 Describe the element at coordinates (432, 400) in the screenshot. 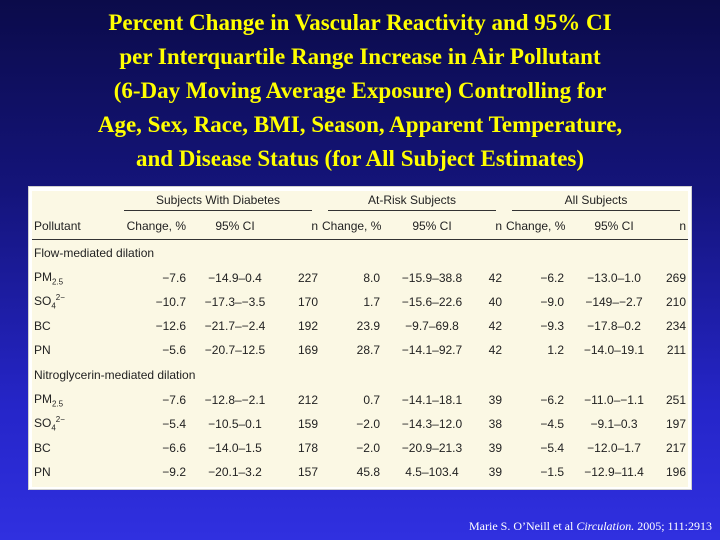

I see `at-risk-ci-cell: −14.1–18.1` at that location.